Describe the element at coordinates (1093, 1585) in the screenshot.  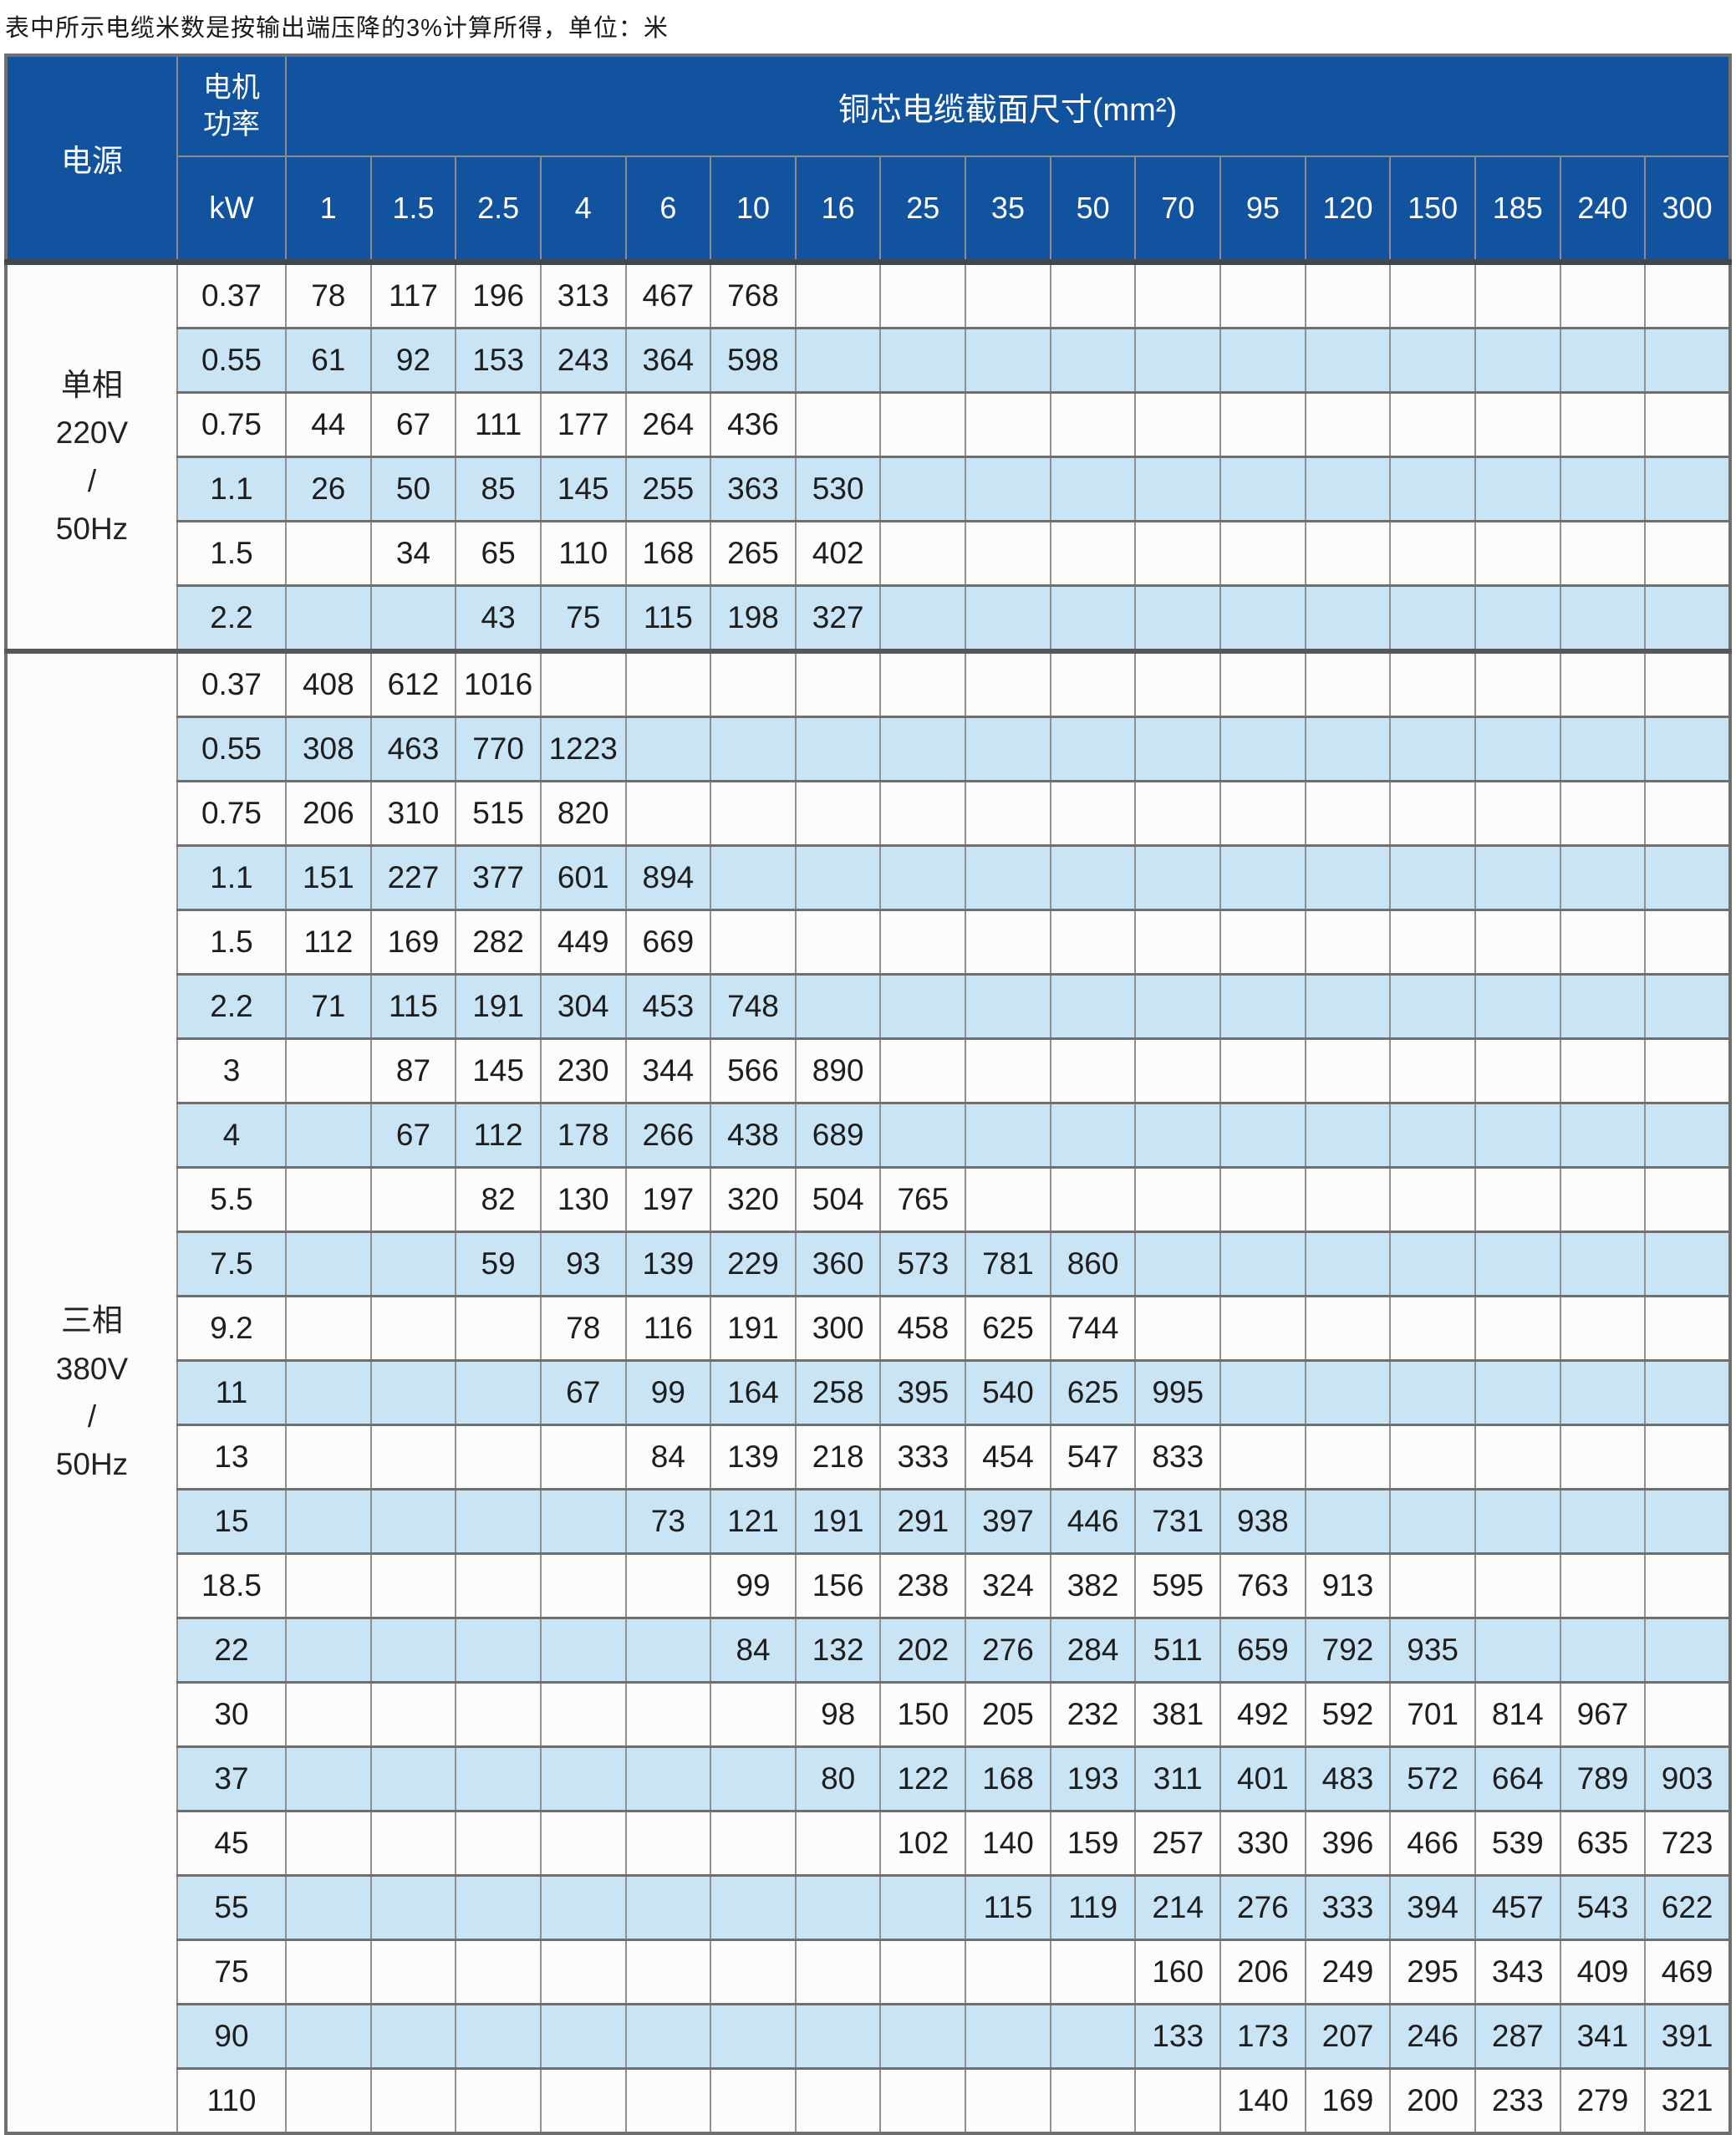
I see `cable-length-value: 382` at that location.